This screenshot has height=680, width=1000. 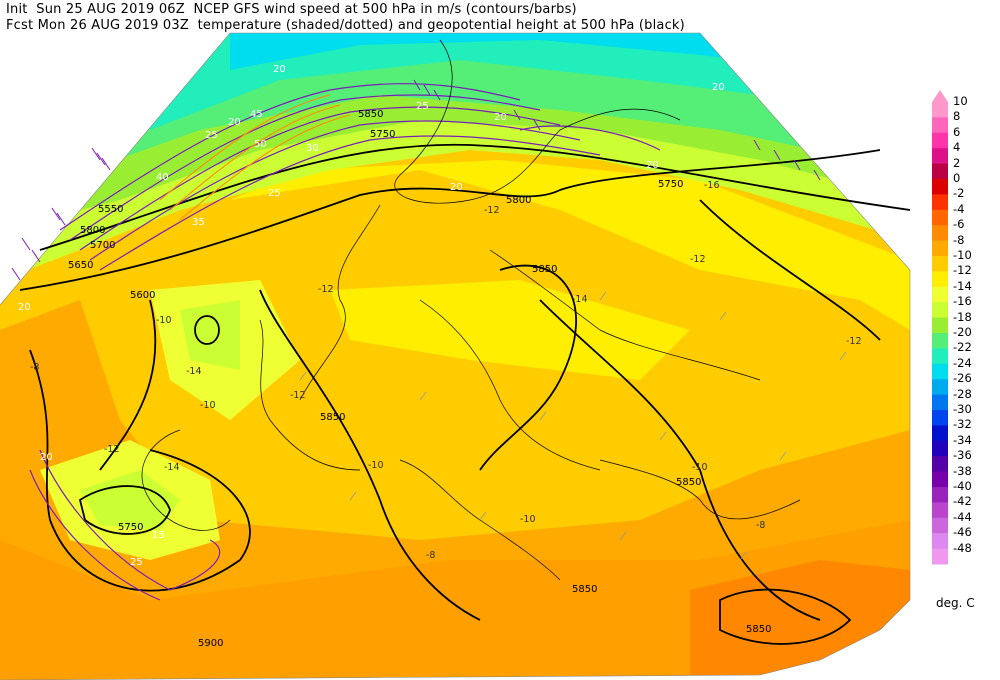 I want to click on colorbar-arrow, so click(x=940, y=96).